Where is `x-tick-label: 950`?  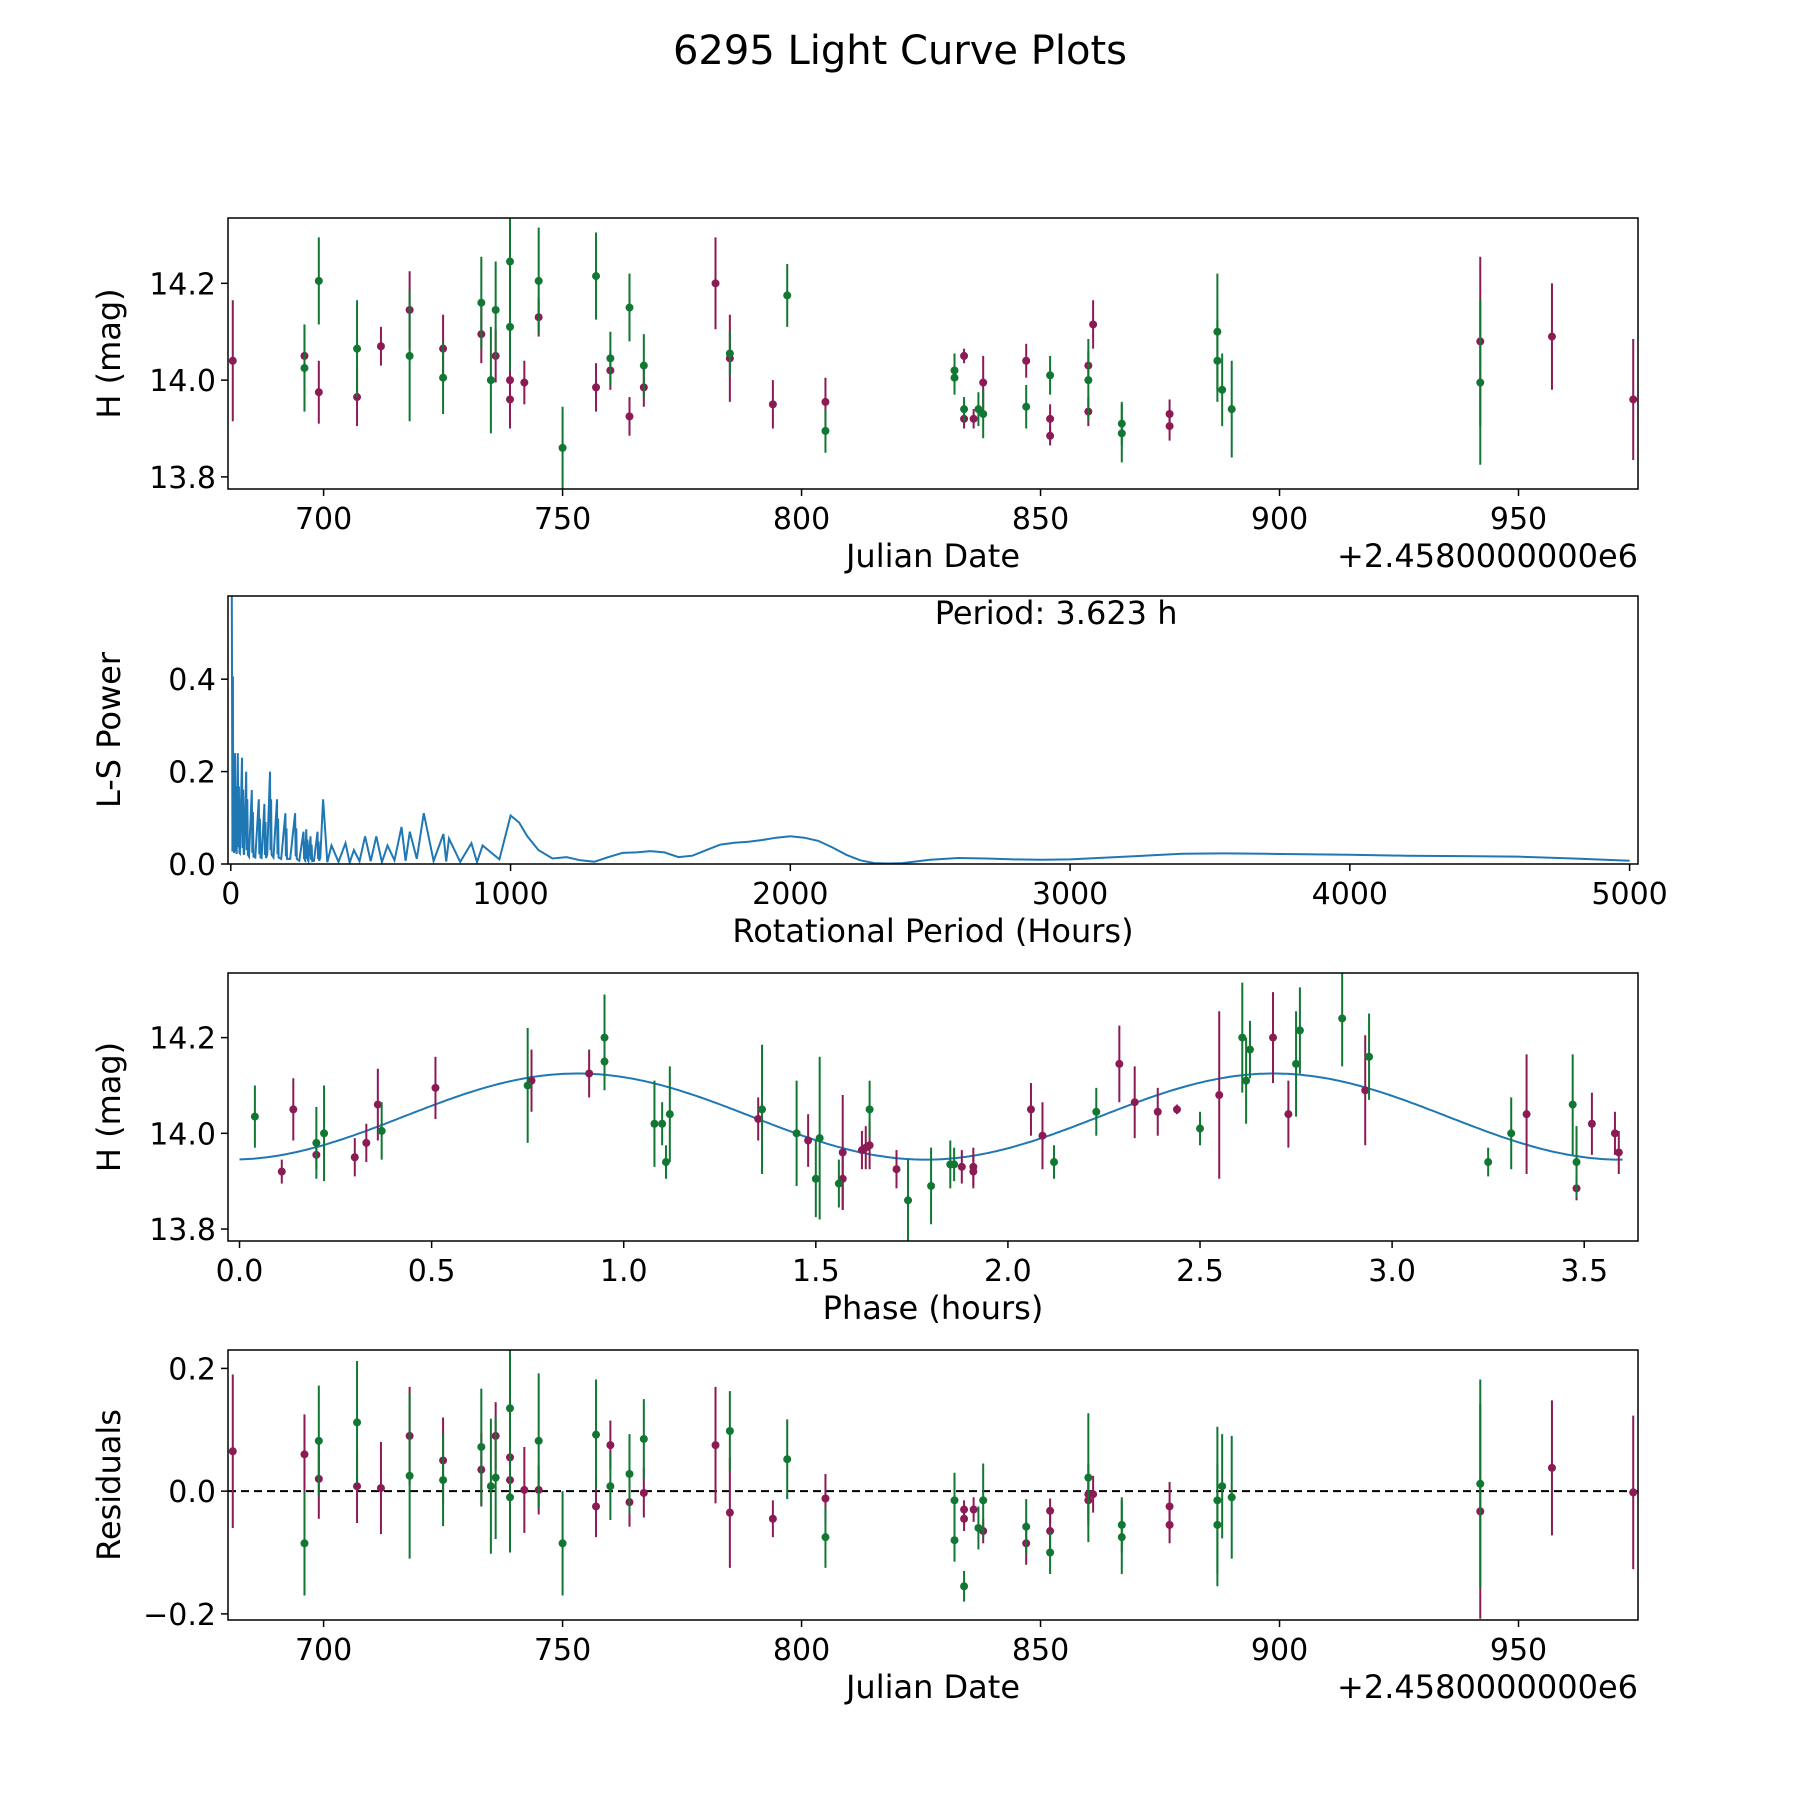 x-tick-label: 950 is located at coordinates (1518, 1650).